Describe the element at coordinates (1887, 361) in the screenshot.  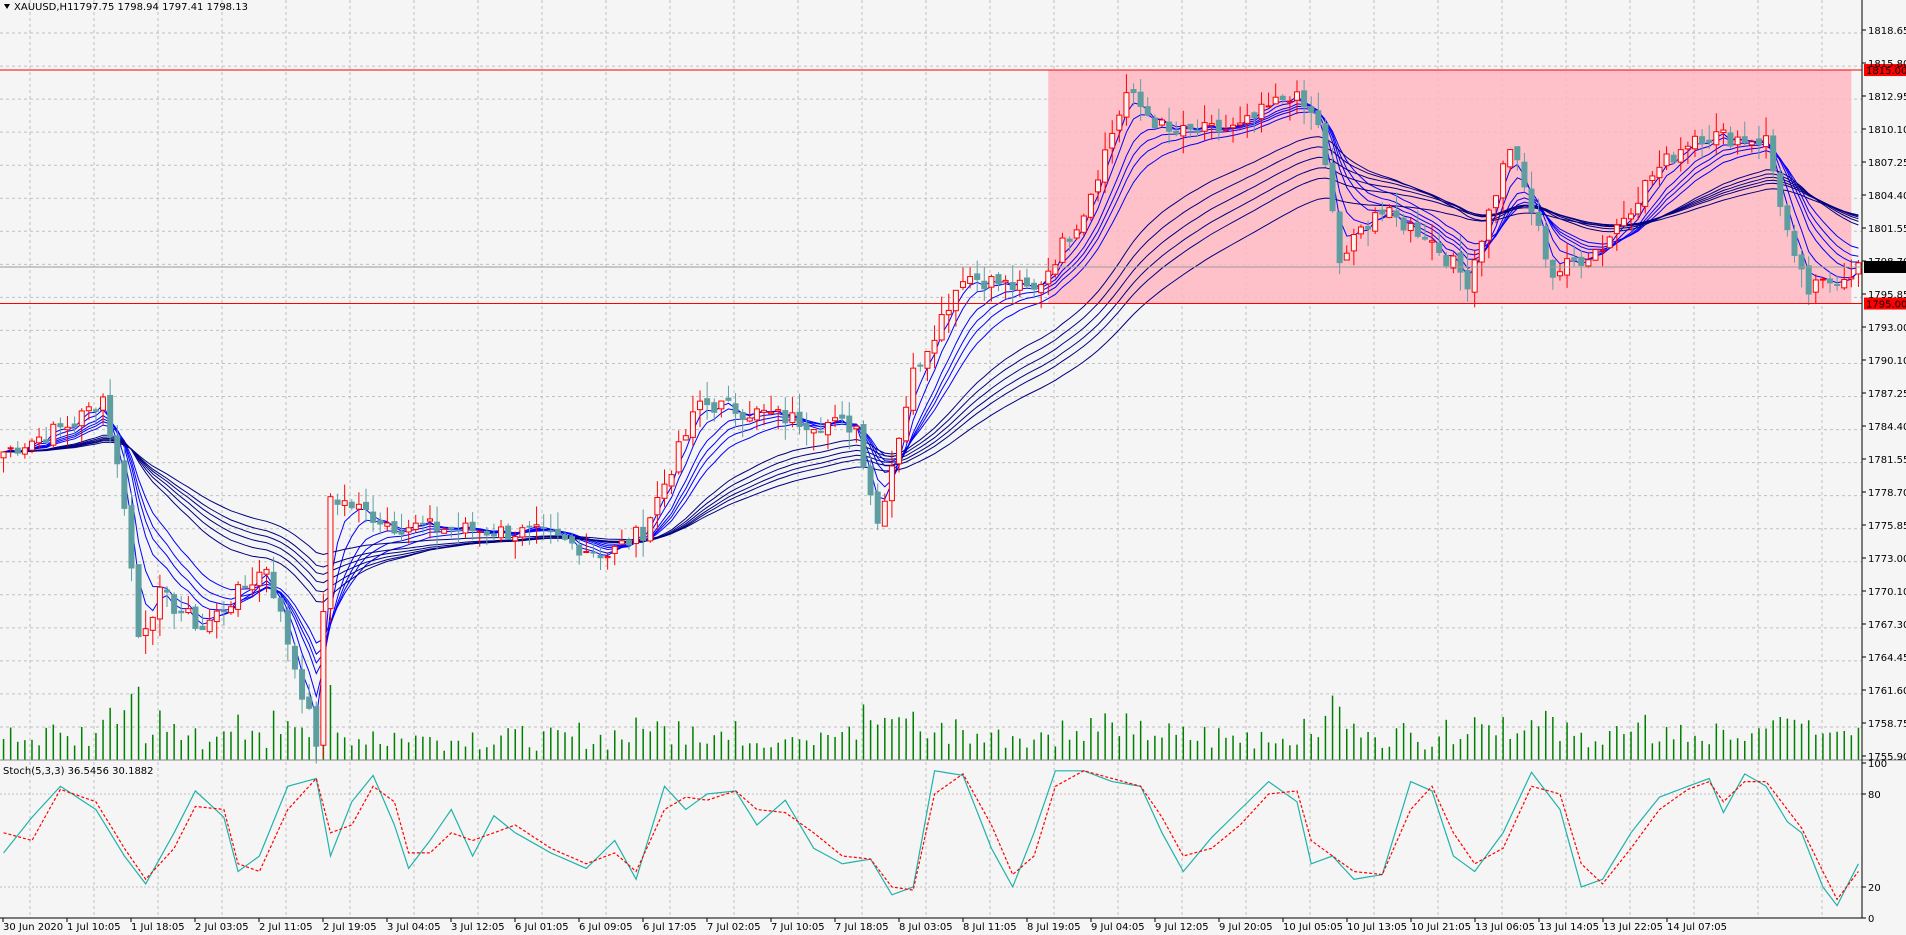
I see `price-tick-label: 1790.10` at that location.